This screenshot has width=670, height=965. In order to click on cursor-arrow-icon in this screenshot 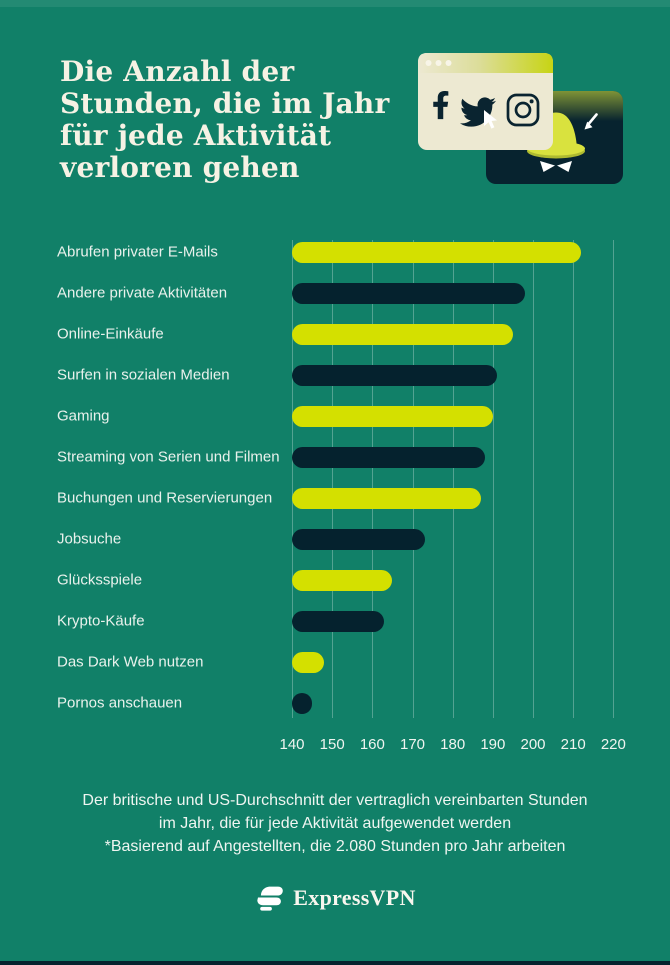, I will do `click(591, 121)`.